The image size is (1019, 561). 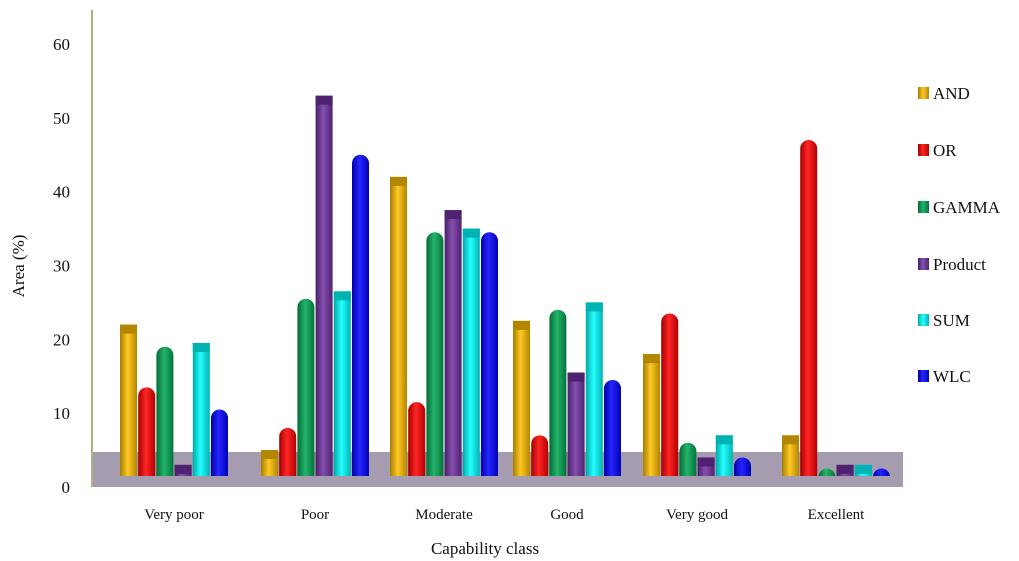 I want to click on bar-wlc-very-good, so click(x=742, y=466).